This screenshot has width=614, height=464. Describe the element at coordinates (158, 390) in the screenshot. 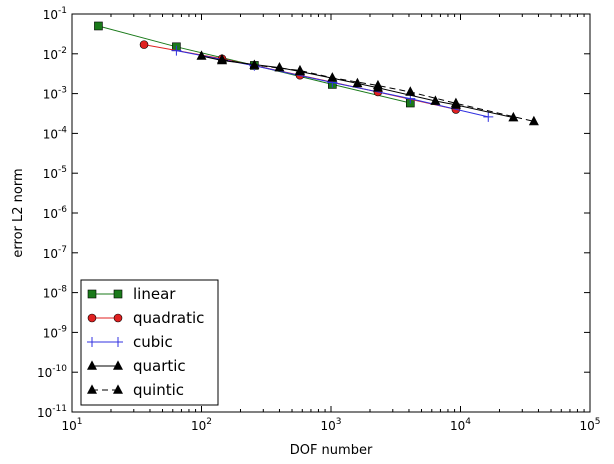

I see `legend-label: quintic` at that location.